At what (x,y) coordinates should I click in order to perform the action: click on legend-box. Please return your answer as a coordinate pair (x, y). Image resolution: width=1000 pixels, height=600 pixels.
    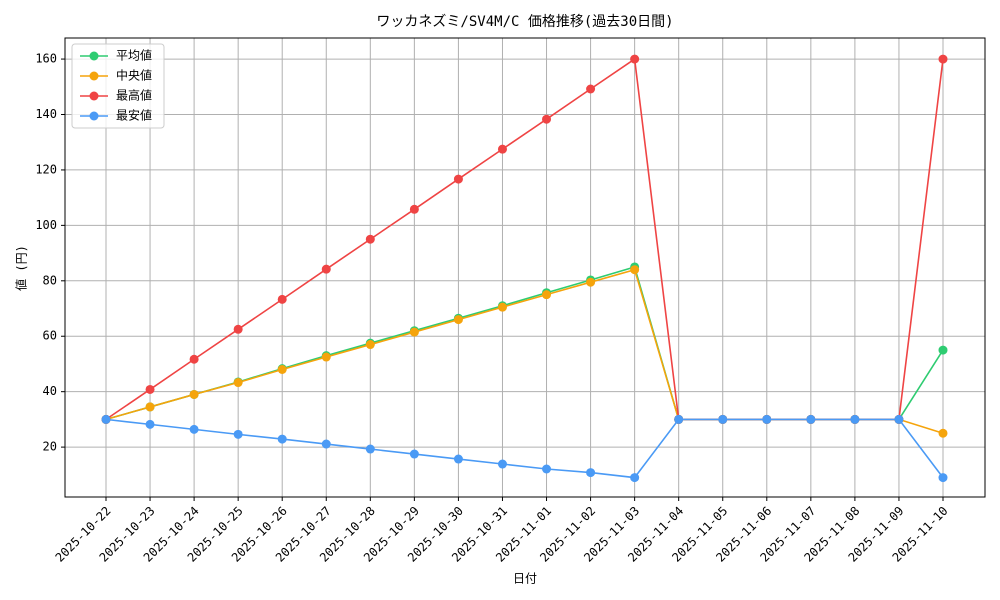
    Looking at the image, I should click on (118, 86).